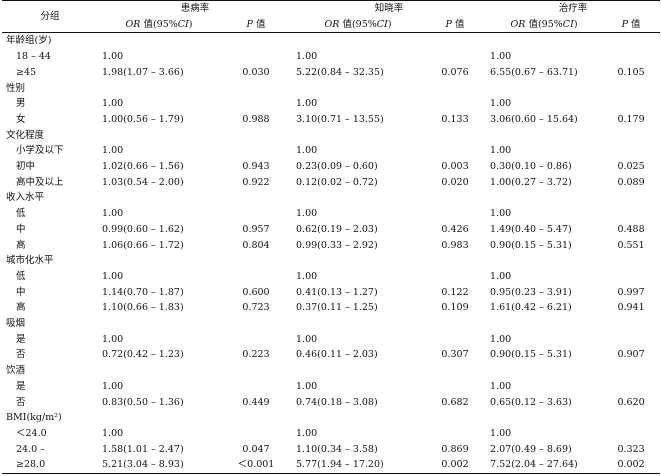 The height and width of the screenshot is (476, 661). What do you see at coordinates (256, 182) in the screenshot?
I see `p-value-cell: 0.922` at bounding box center [256, 182].